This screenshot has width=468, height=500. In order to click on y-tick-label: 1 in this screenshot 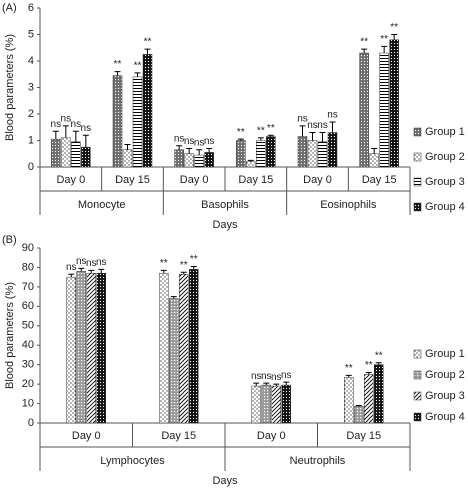, I will do `click(31, 140)`.